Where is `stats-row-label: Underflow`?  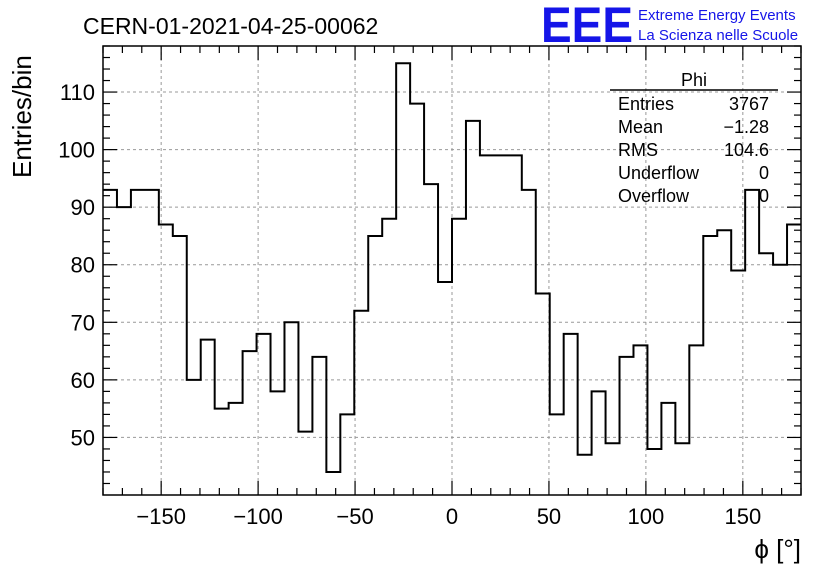
stats-row-label: Underflow is located at coordinates (659, 173).